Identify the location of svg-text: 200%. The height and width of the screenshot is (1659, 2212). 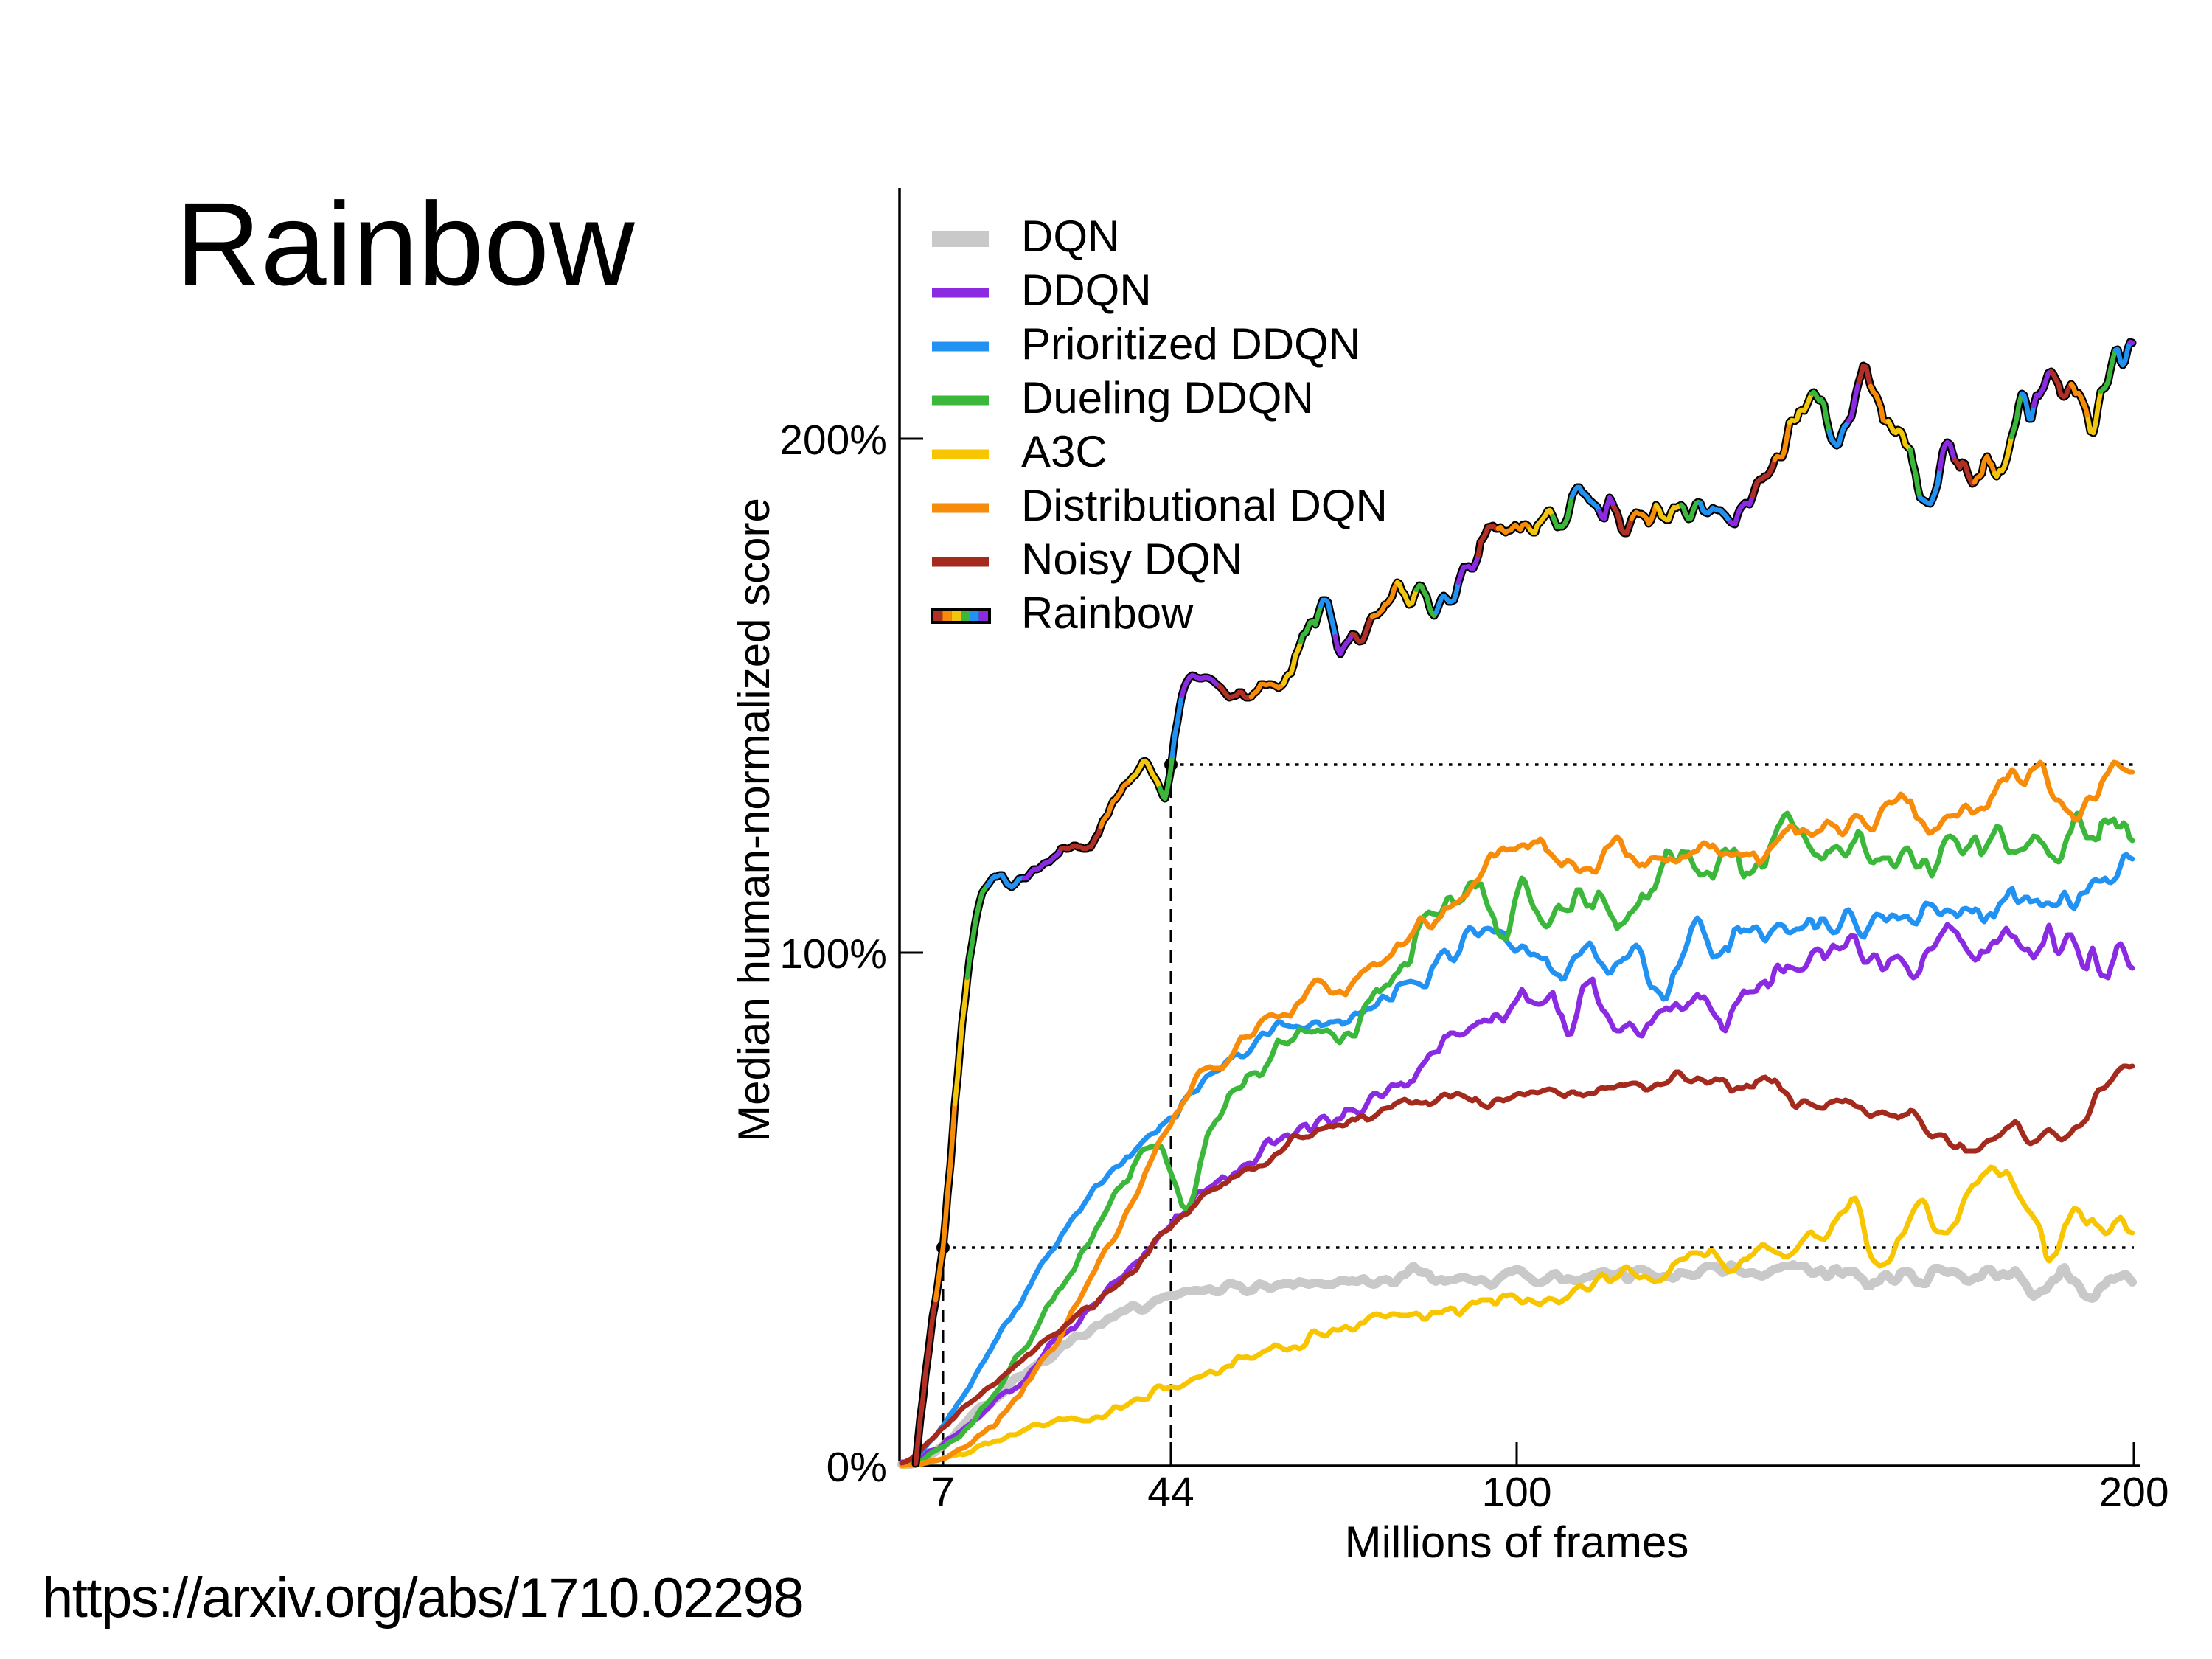
(833, 440).